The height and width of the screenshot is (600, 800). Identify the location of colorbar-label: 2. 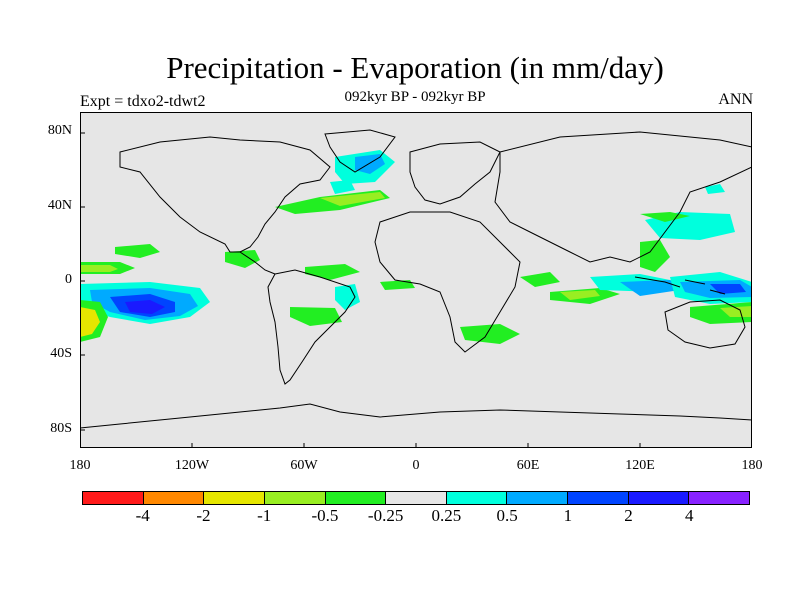
(628, 515).